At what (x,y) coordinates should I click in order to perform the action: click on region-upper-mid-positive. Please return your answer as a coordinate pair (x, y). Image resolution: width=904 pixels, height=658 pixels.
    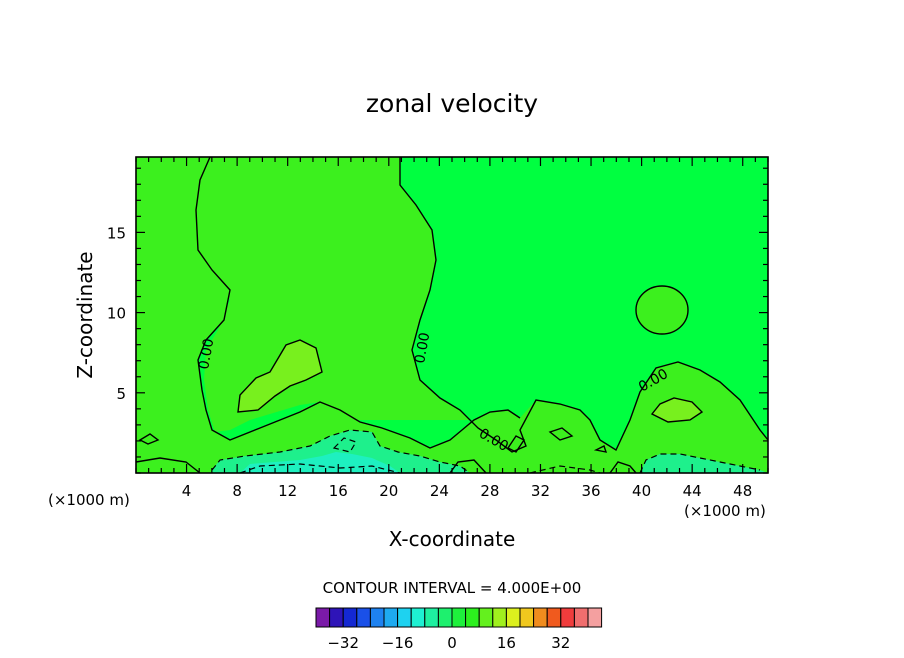
    Looking at the image, I should click on (331, 294).